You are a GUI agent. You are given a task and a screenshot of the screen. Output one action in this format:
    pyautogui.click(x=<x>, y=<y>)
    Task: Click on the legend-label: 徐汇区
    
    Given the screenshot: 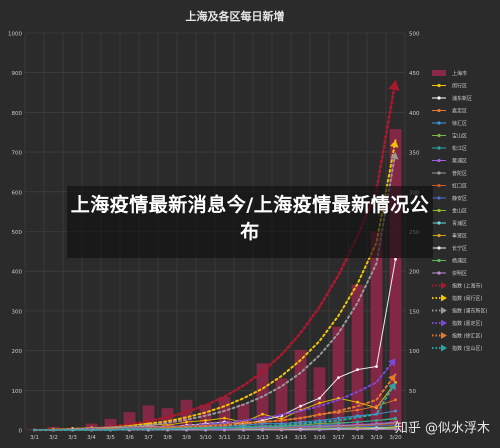 What is the action you would take?
    pyautogui.click(x=459, y=123)
    